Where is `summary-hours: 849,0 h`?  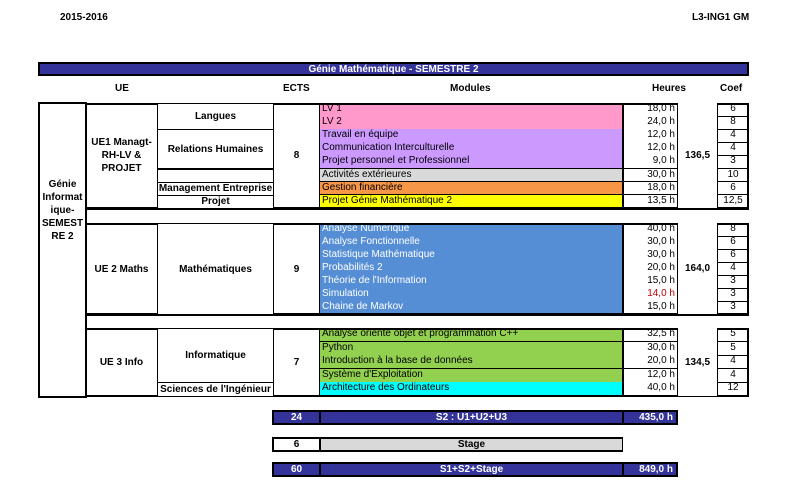
summary-hours: 849,0 h is located at coordinates (650, 469).